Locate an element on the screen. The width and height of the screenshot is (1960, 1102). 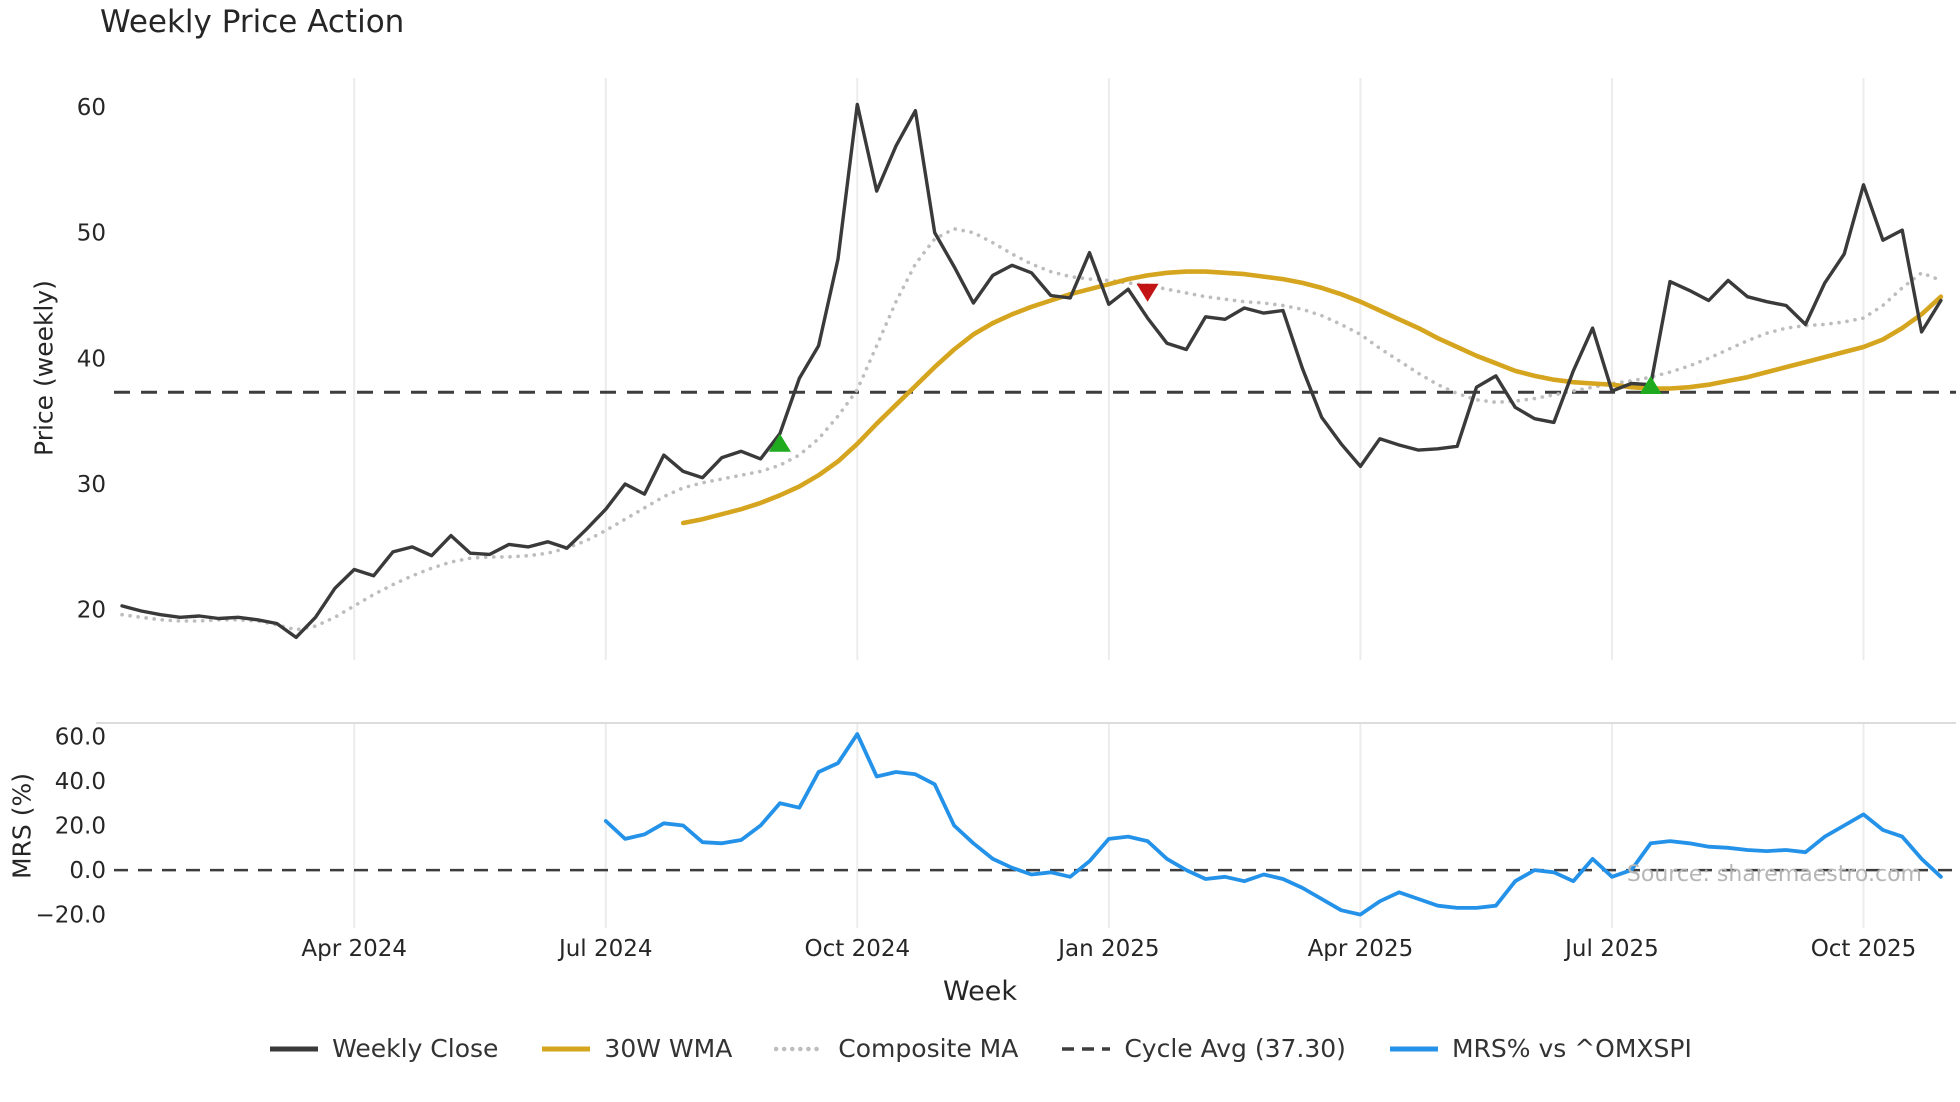
x-tick-label: Apr 2024 is located at coordinates (354, 949).